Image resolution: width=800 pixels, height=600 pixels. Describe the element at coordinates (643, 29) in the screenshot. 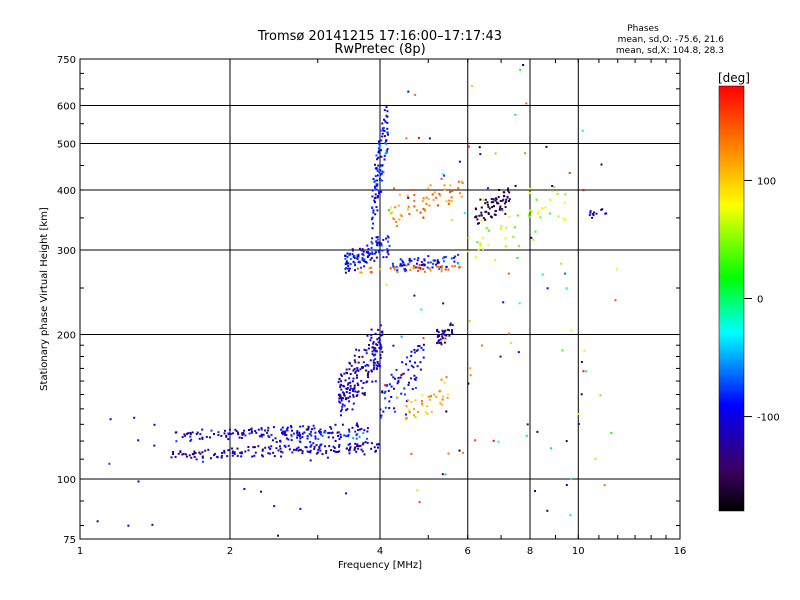

I see `stats-heading: Phases` at that location.